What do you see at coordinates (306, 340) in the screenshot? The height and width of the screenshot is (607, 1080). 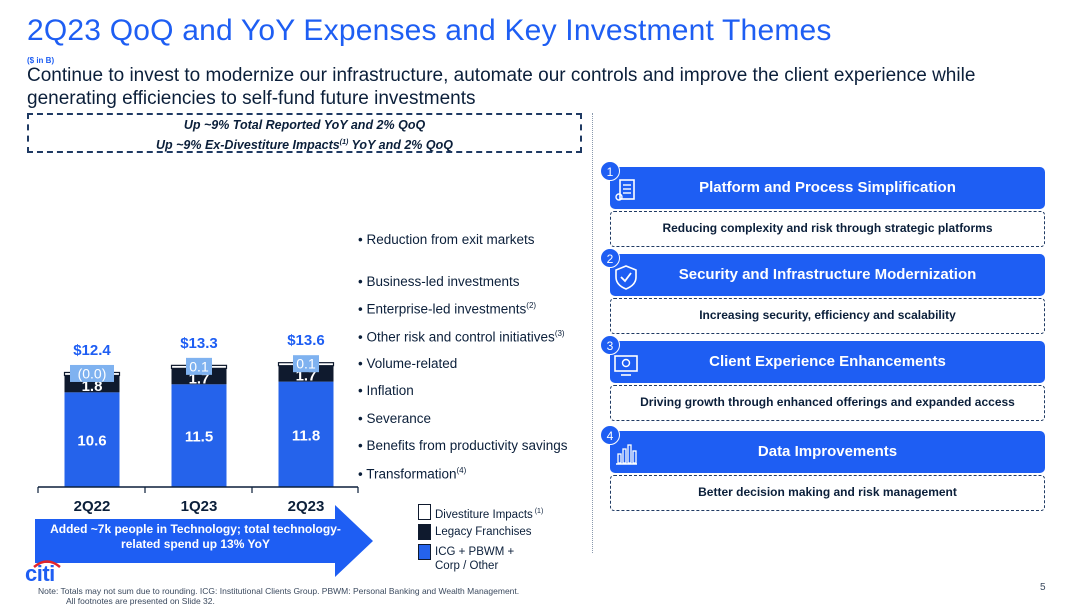 I see `bar-total-label: $13.6` at bounding box center [306, 340].